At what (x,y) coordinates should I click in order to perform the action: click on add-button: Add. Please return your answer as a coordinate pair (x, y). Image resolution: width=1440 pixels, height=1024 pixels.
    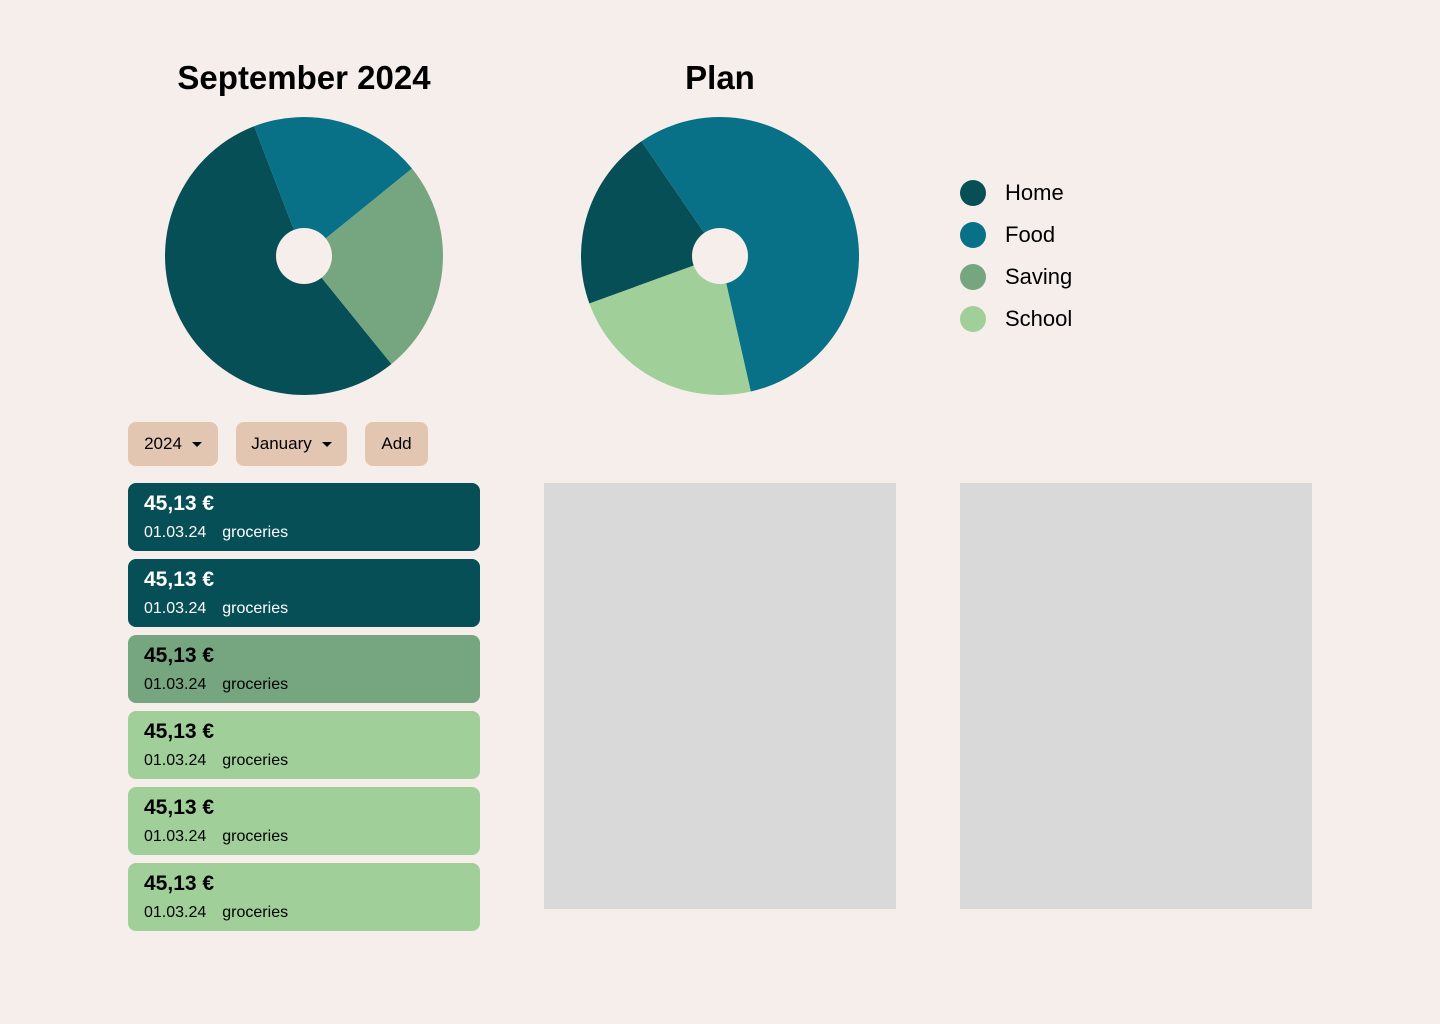
    Looking at the image, I should click on (396, 444).